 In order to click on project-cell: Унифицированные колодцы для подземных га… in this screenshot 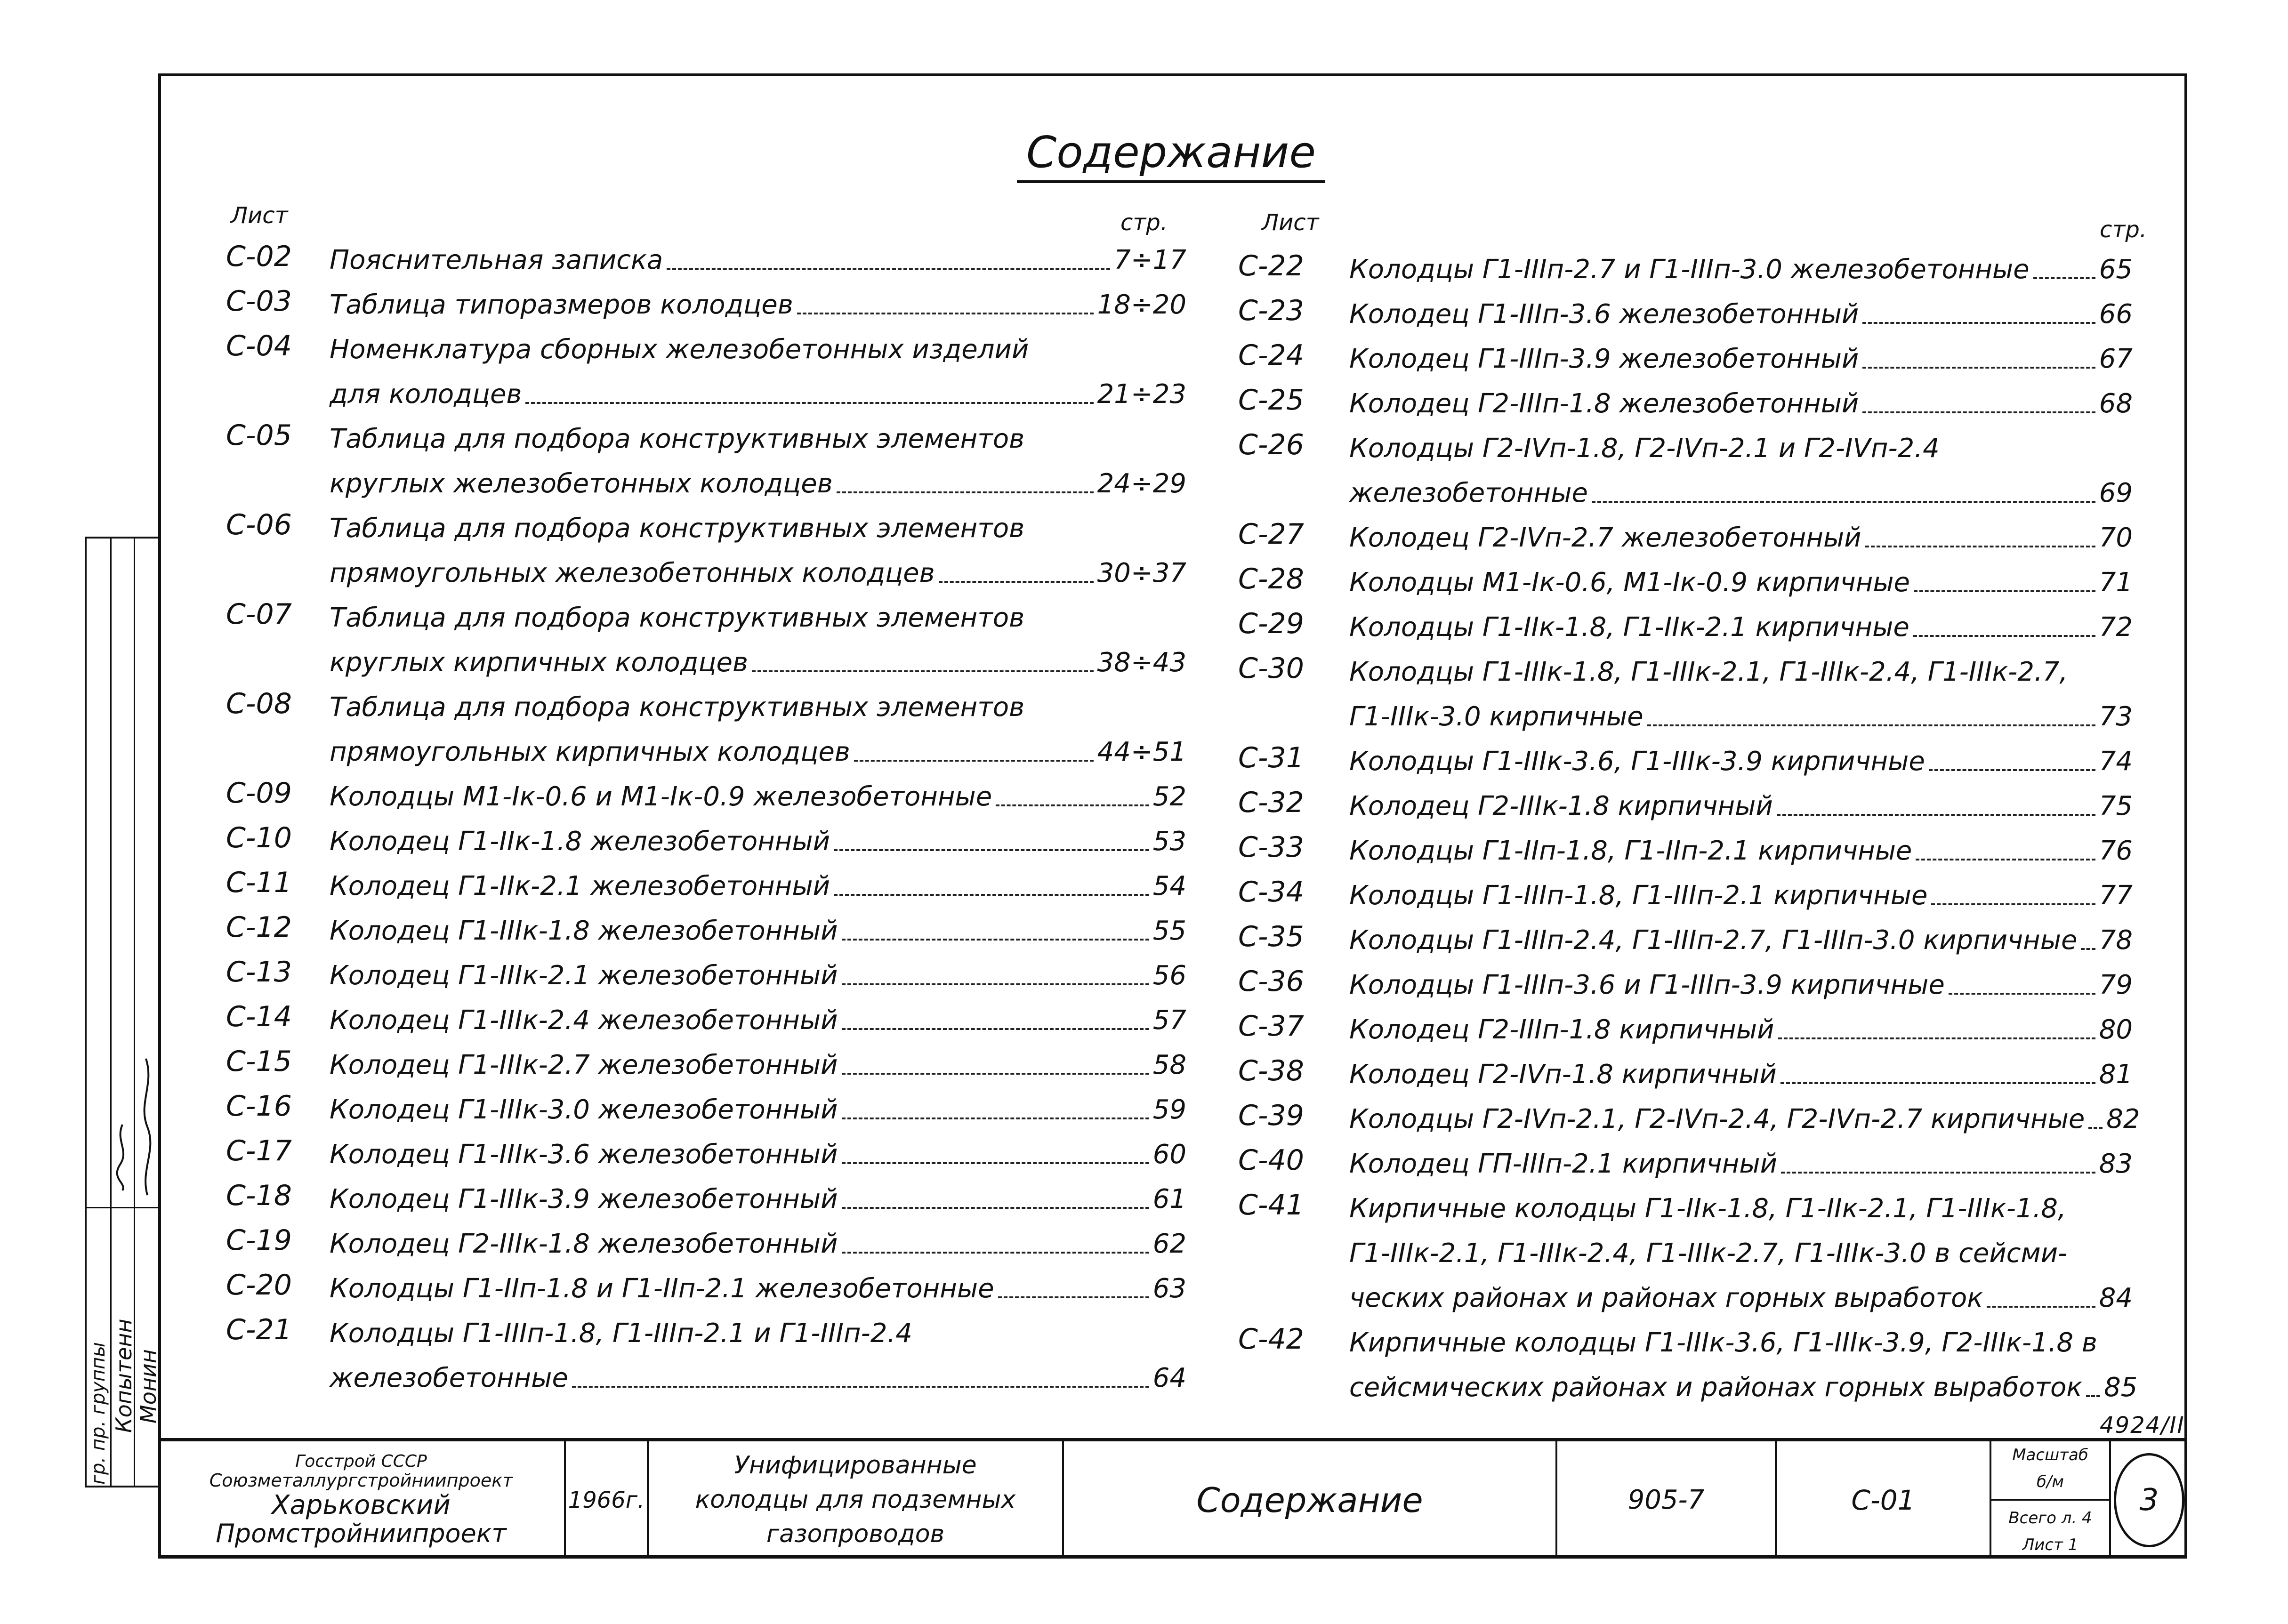, I will do `click(856, 1500)`.